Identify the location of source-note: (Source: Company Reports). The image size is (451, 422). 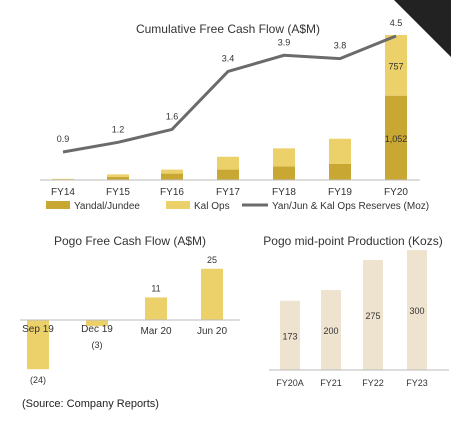
(90, 404).